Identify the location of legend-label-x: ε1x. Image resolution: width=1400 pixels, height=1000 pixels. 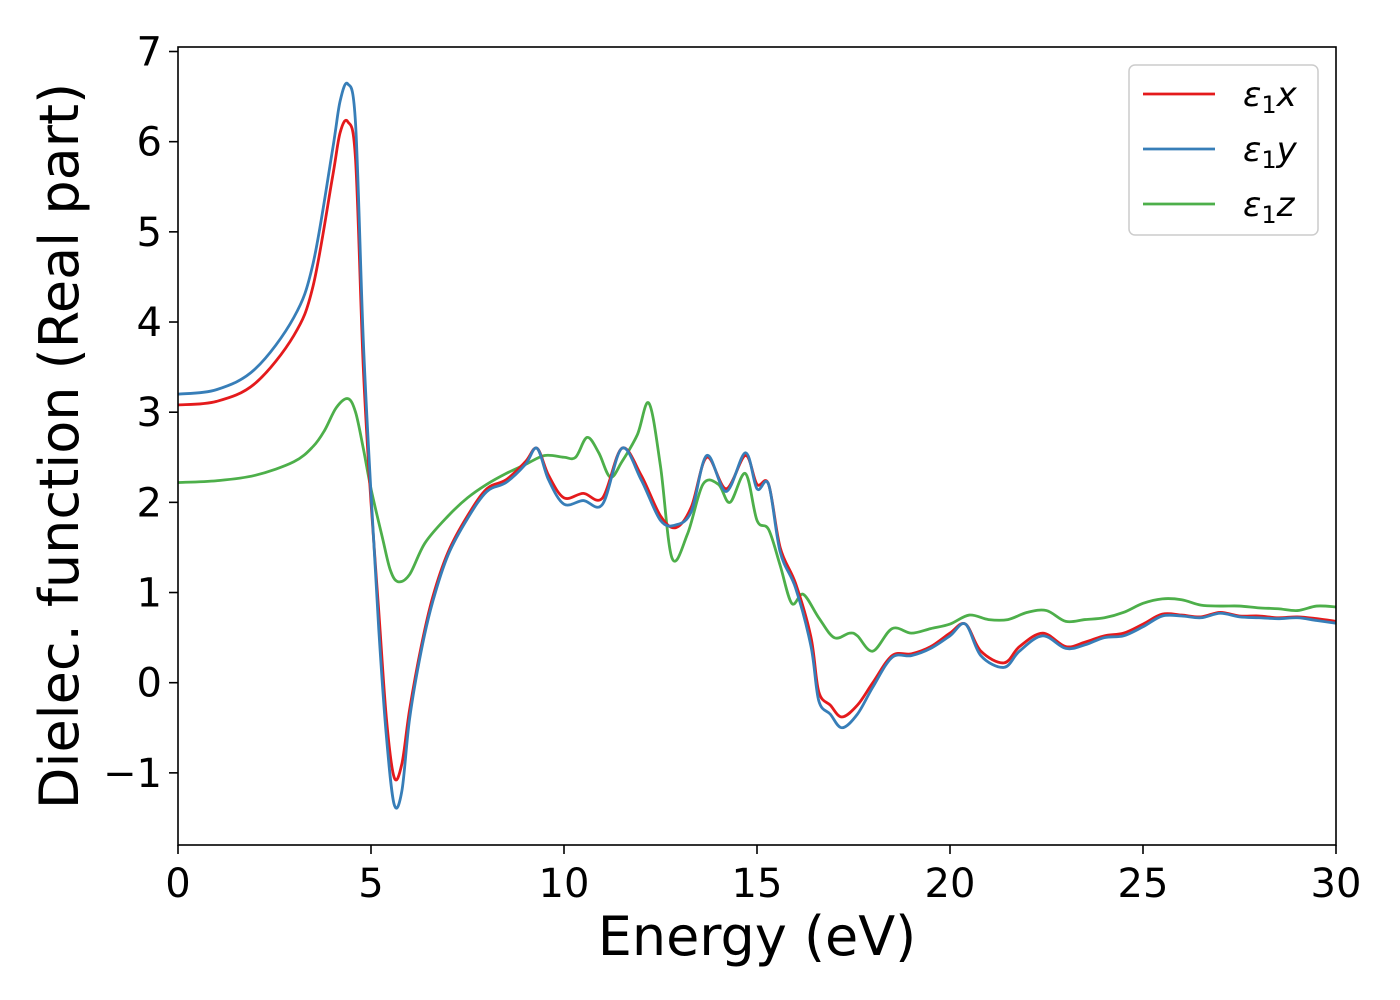
(1270, 97).